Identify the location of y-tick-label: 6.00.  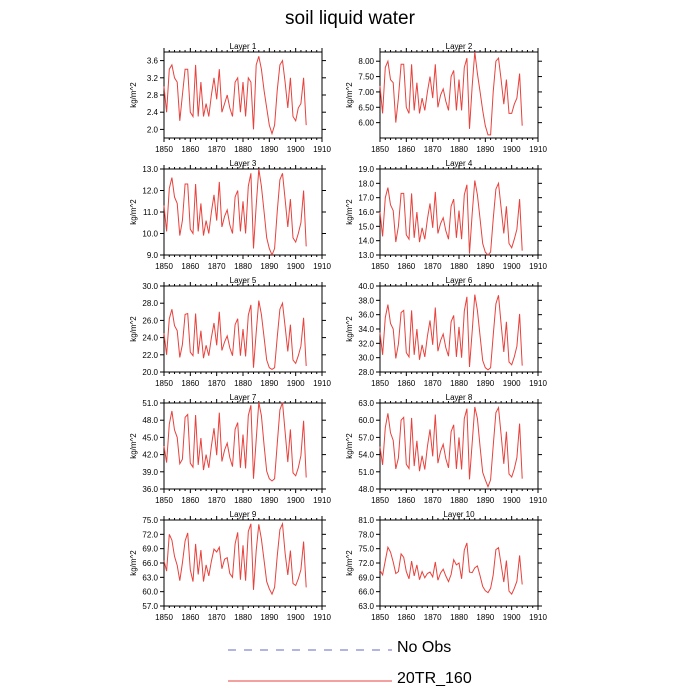
(366, 123).